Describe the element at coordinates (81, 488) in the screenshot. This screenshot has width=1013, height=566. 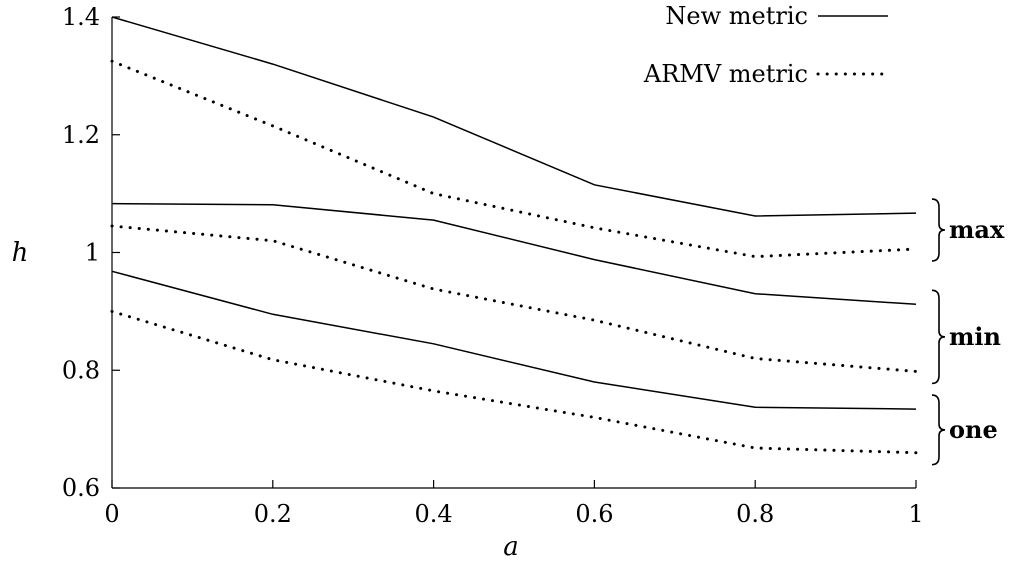
I see `y-tick-label: 0.6` at that location.